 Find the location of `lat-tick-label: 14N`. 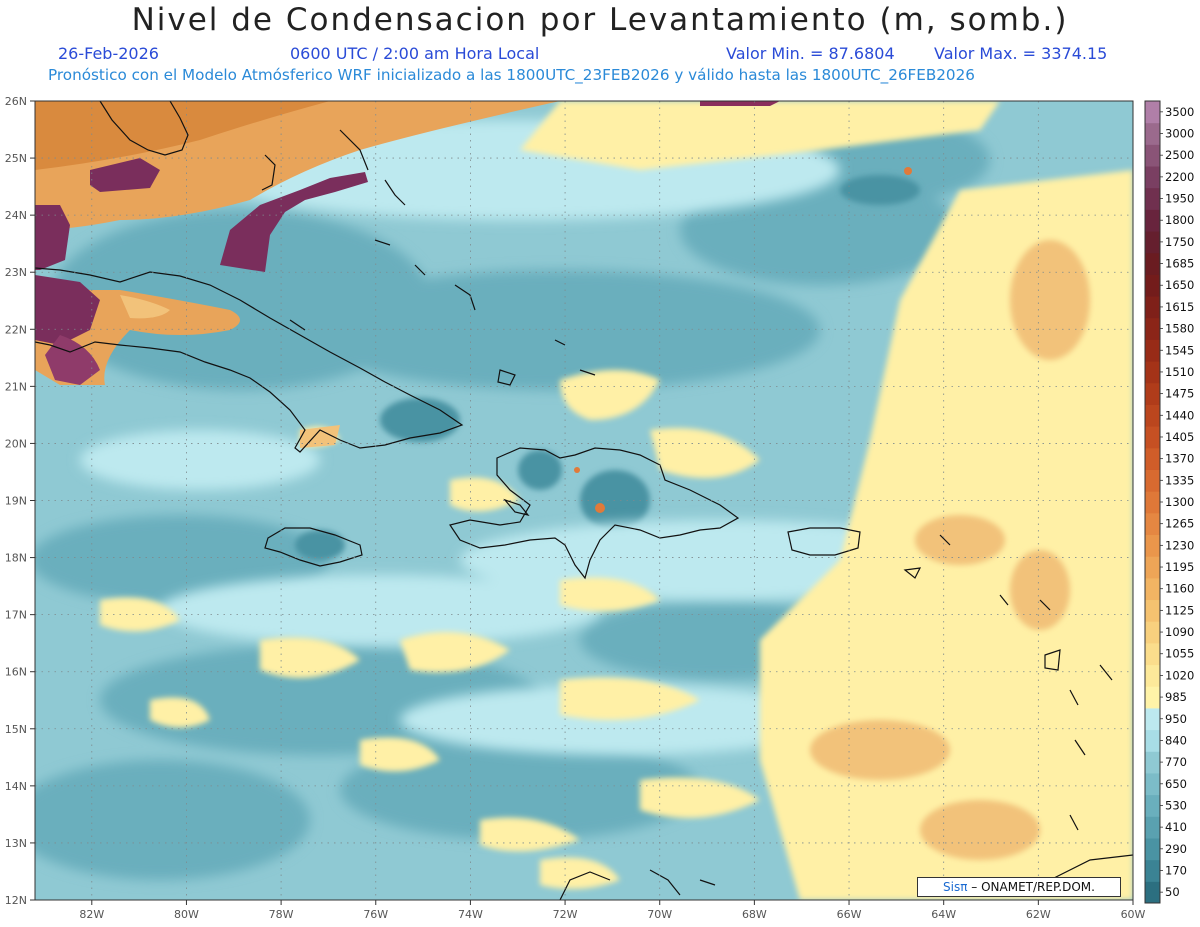

lat-tick-label: 14N is located at coordinates (16, 786).